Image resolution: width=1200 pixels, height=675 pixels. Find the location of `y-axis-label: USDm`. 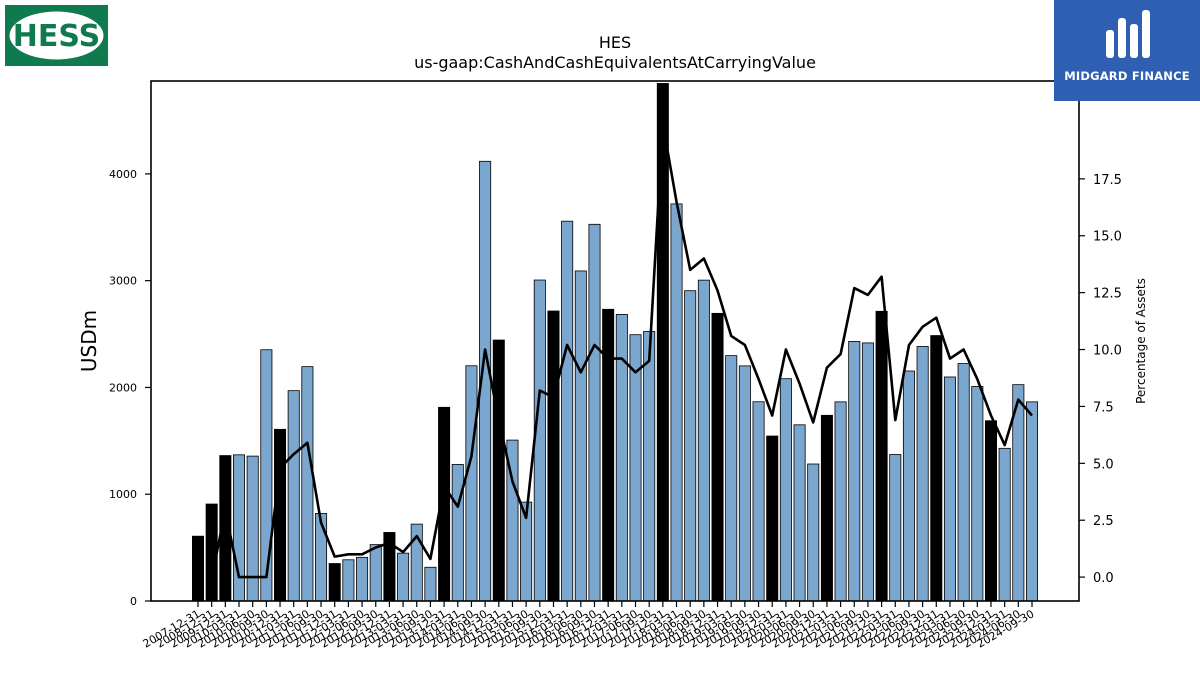

y-axis-label: USDm is located at coordinates (89, 341).